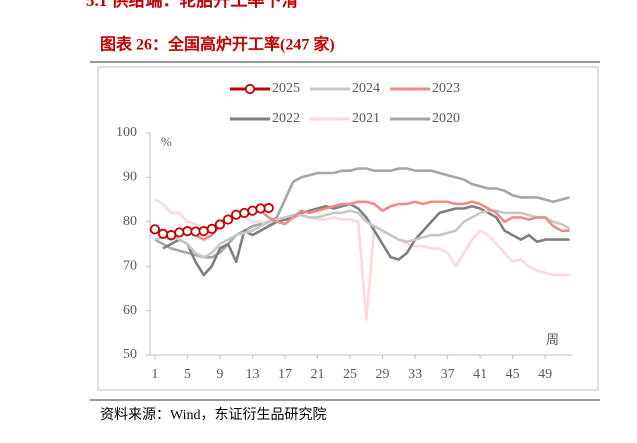 The height and width of the screenshot is (443, 637). I want to click on chart-title: 图表 26：全国高炉开工率(247 家), so click(217, 44).